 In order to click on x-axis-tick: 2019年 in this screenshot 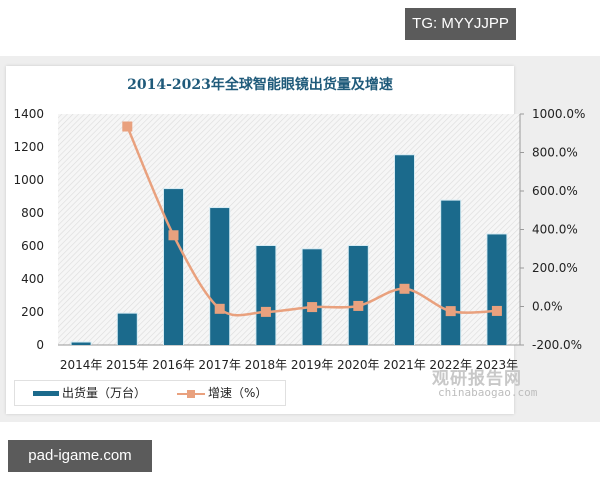, I will do `click(312, 365)`.